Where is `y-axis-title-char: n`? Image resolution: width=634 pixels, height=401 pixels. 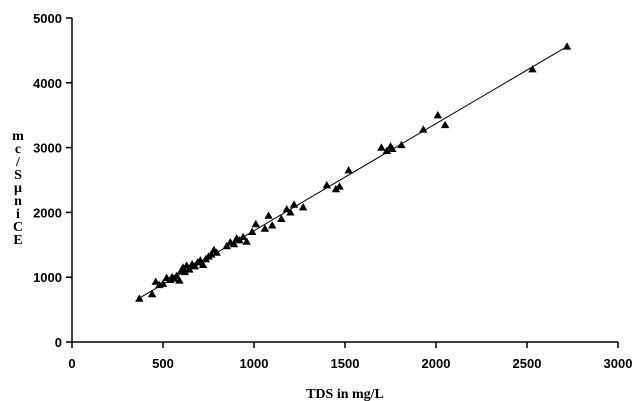 y-axis-title-char: n is located at coordinates (18, 201).